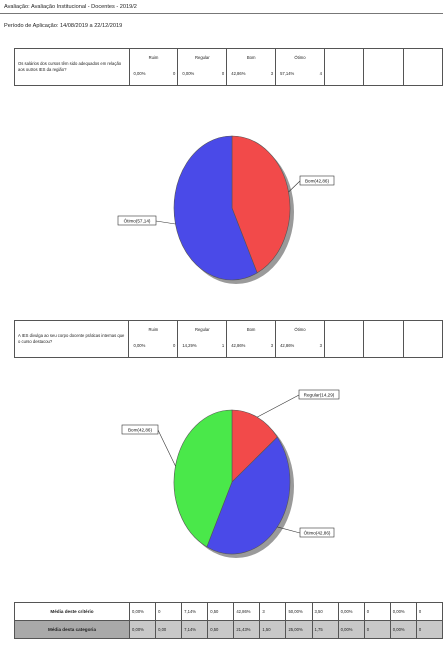  I want to click on q1-option-otimo: Ótimo 57,14% 4, so click(300, 67).